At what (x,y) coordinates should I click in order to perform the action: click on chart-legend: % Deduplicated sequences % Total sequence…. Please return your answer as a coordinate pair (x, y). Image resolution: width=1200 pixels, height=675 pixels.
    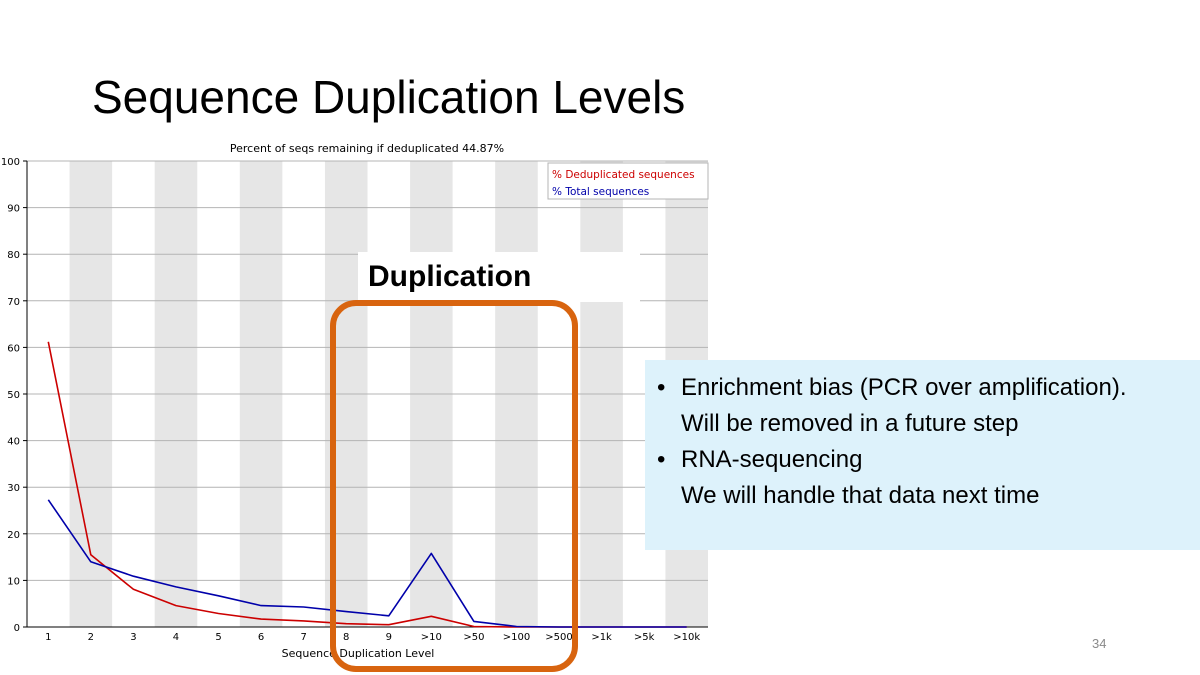
    Looking at the image, I should click on (628, 181).